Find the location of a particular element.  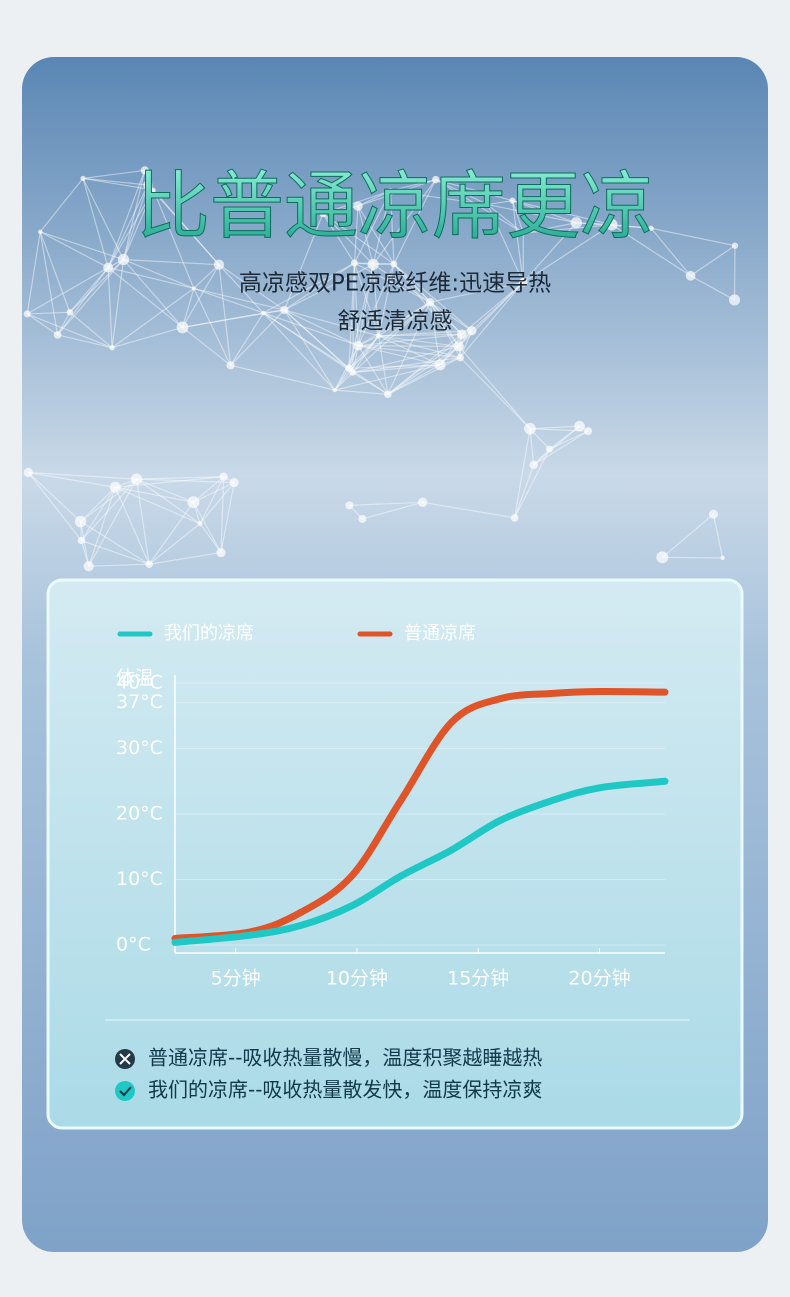

subtitle: 舒适清凉感 is located at coordinates (395, 322).